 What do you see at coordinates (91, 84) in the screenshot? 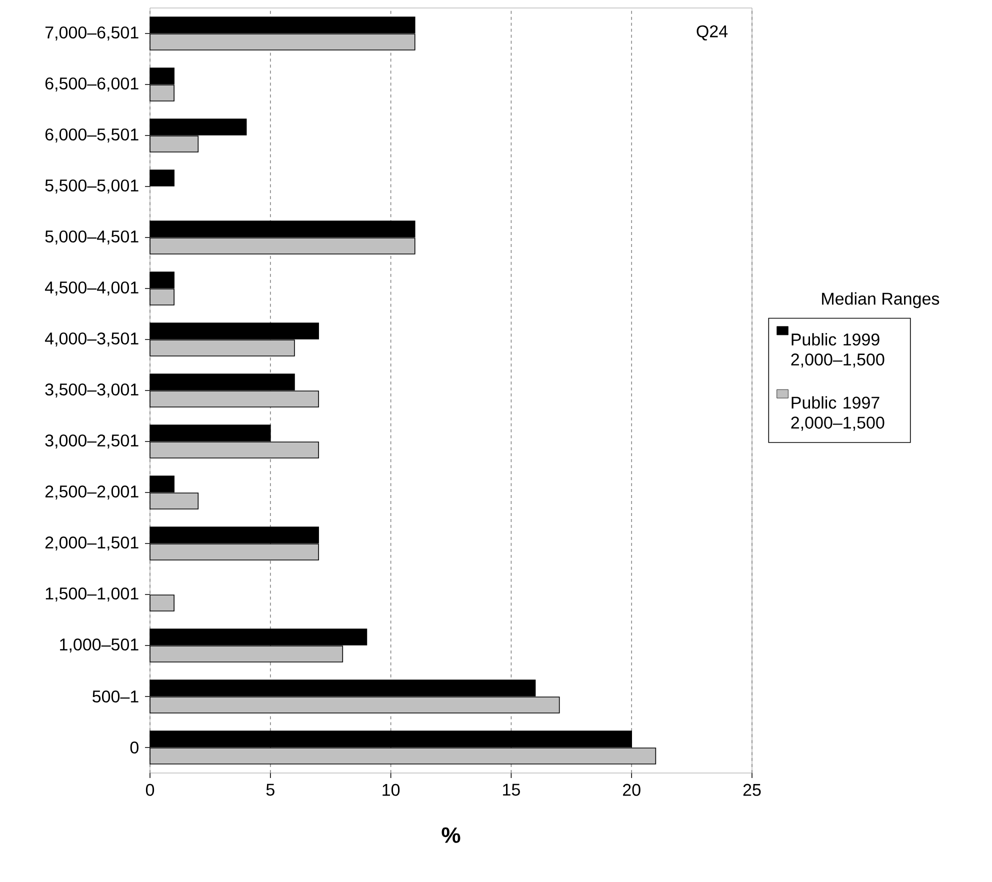
I see `y-tick-label: 6,500–6,001` at bounding box center [91, 84].